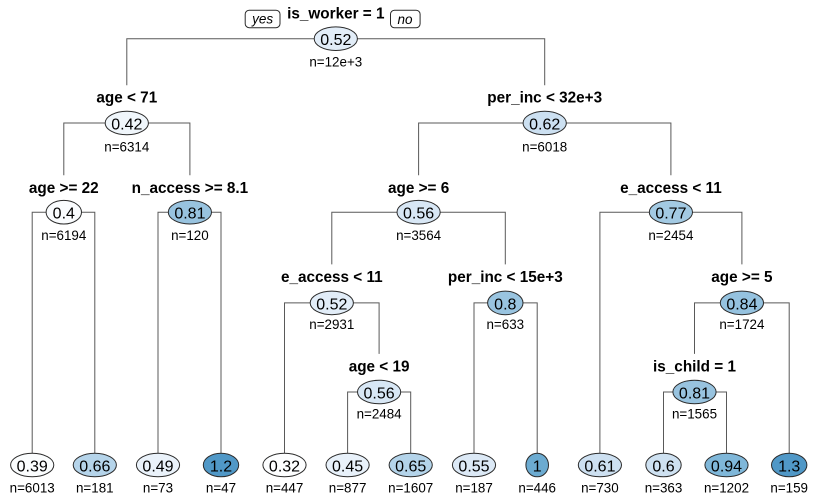 The height and width of the screenshot is (499, 819). Describe the element at coordinates (544, 98) in the screenshot. I see `svg-text: per_inc < 32e+3` at that location.